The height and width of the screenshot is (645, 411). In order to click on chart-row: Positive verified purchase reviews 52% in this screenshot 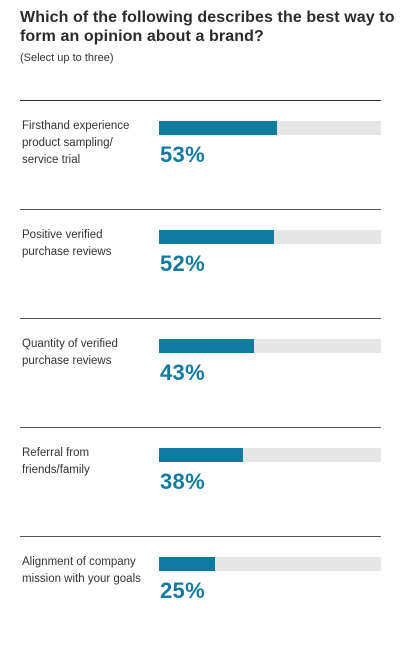, I will do `click(200, 263)`.